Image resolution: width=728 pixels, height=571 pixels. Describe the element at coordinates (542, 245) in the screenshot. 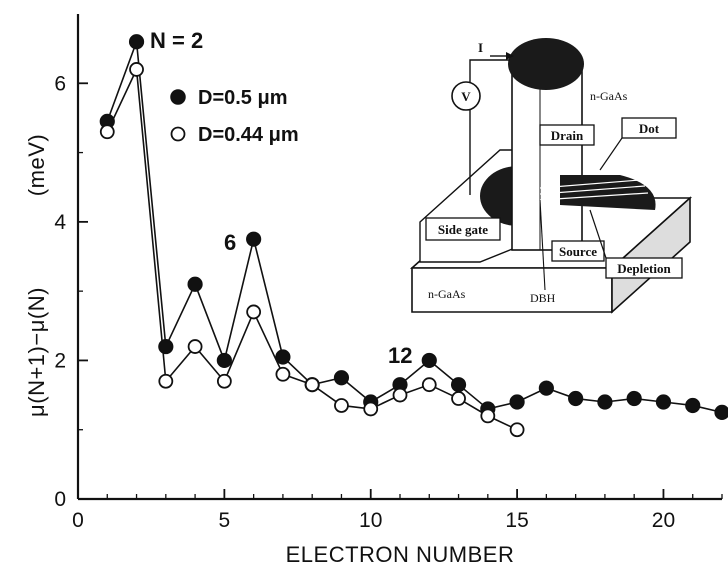

I see `inset-barrier-pointer` at that location.